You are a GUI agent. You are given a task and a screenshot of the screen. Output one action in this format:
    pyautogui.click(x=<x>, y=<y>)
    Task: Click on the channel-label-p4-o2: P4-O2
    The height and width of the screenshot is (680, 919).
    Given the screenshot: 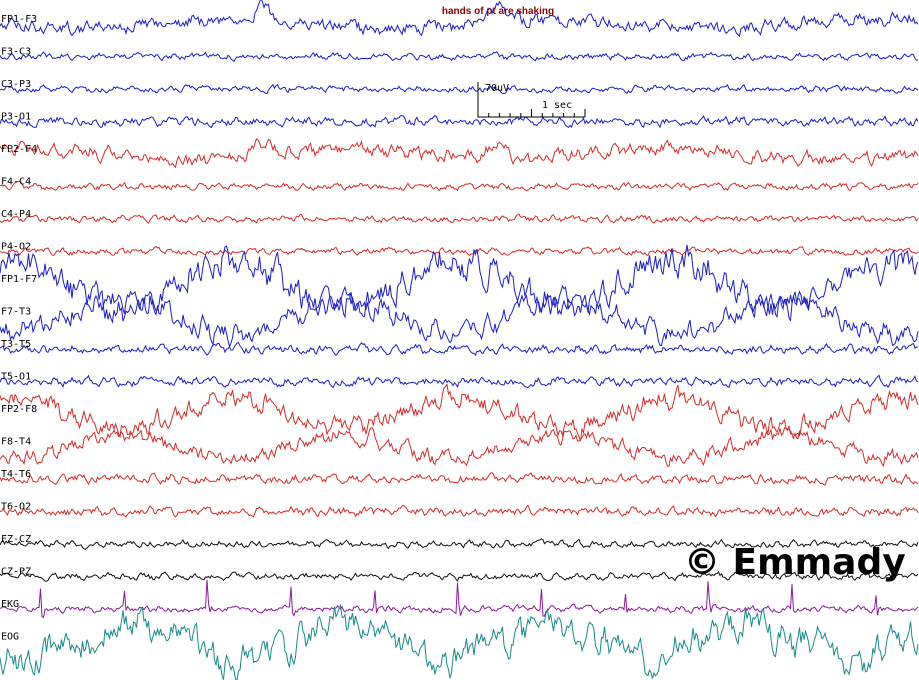 What is the action you would take?
    pyautogui.click(x=16, y=247)
    